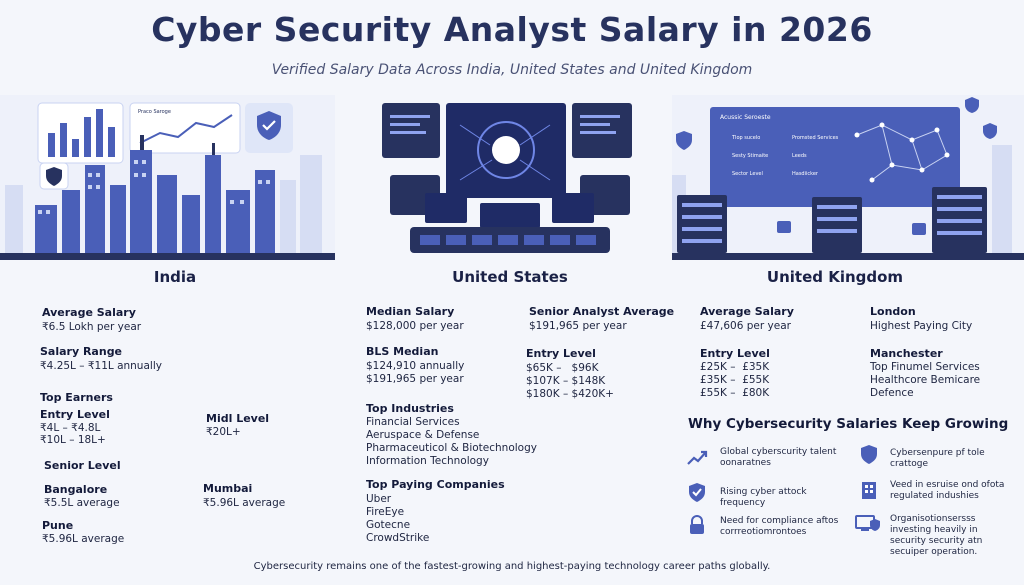 This screenshot has height=585, width=1024. What do you see at coordinates (58, 525) in the screenshot?
I see `india-pune-label: Pune` at bounding box center [58, 525].